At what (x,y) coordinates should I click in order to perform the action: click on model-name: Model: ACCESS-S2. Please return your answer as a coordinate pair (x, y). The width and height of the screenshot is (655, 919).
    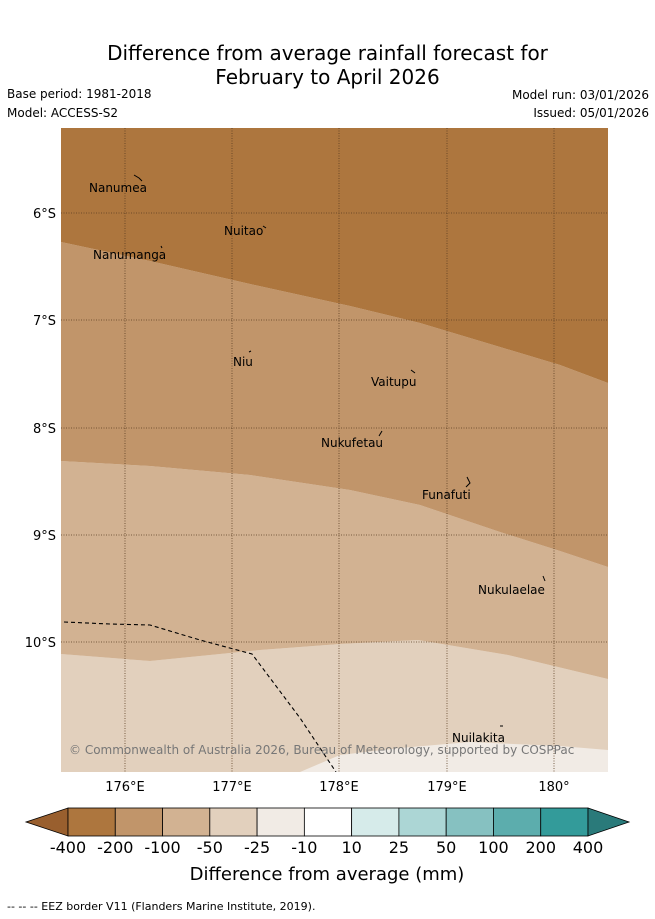
    Looking at the image, I should click on (63, 113).